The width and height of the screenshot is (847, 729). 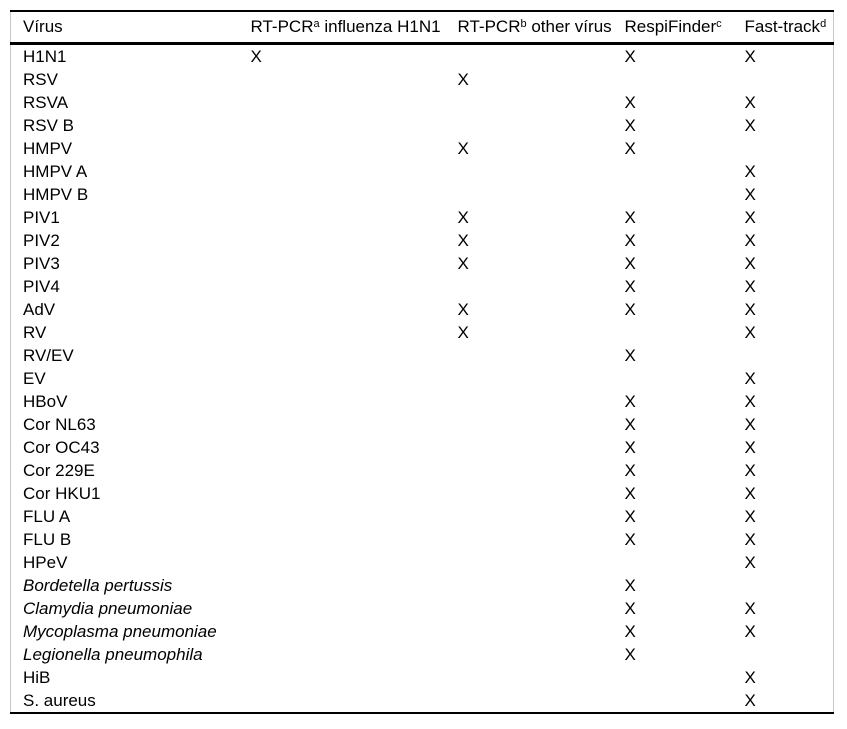 I want to click on table-row: Cor 229E X X, so click(x=422, y=470).